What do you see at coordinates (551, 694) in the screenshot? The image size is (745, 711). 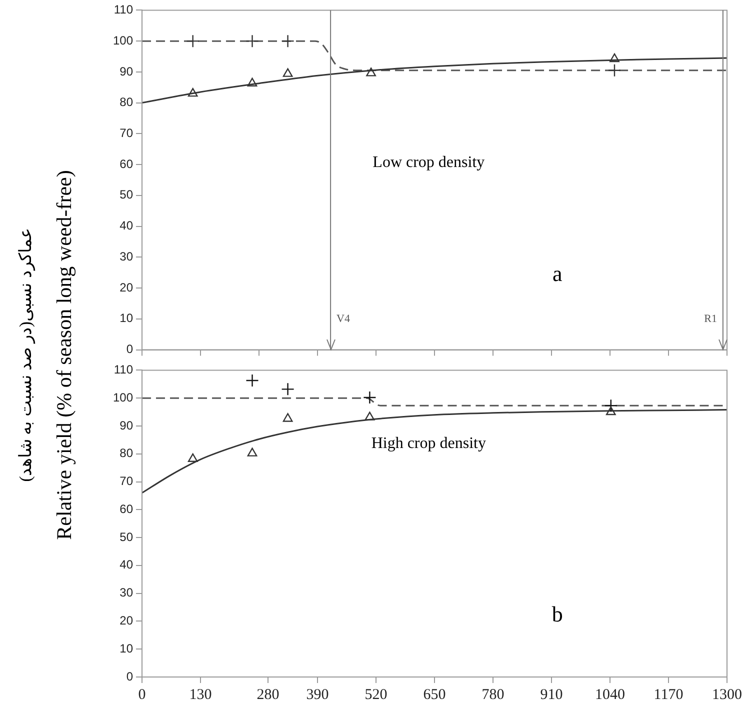 I see `x-tick-label: 910` at bounding box center [551, 694].